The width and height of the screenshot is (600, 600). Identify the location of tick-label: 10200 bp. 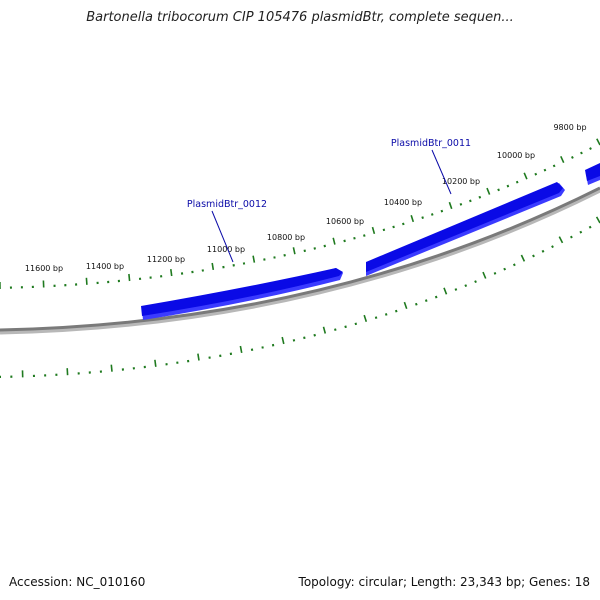
(461, 181).